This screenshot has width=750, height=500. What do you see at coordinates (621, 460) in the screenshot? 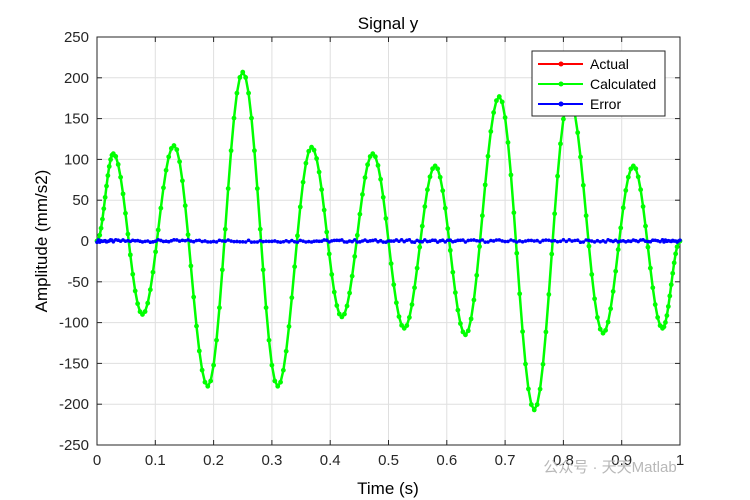
I see `x-tick-label: 0.9` at bounding box center [621, 460].